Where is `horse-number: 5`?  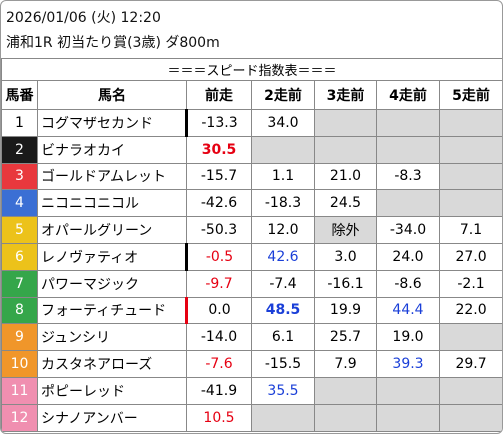
horse-number: 5 is located at coordinates (19, 230).